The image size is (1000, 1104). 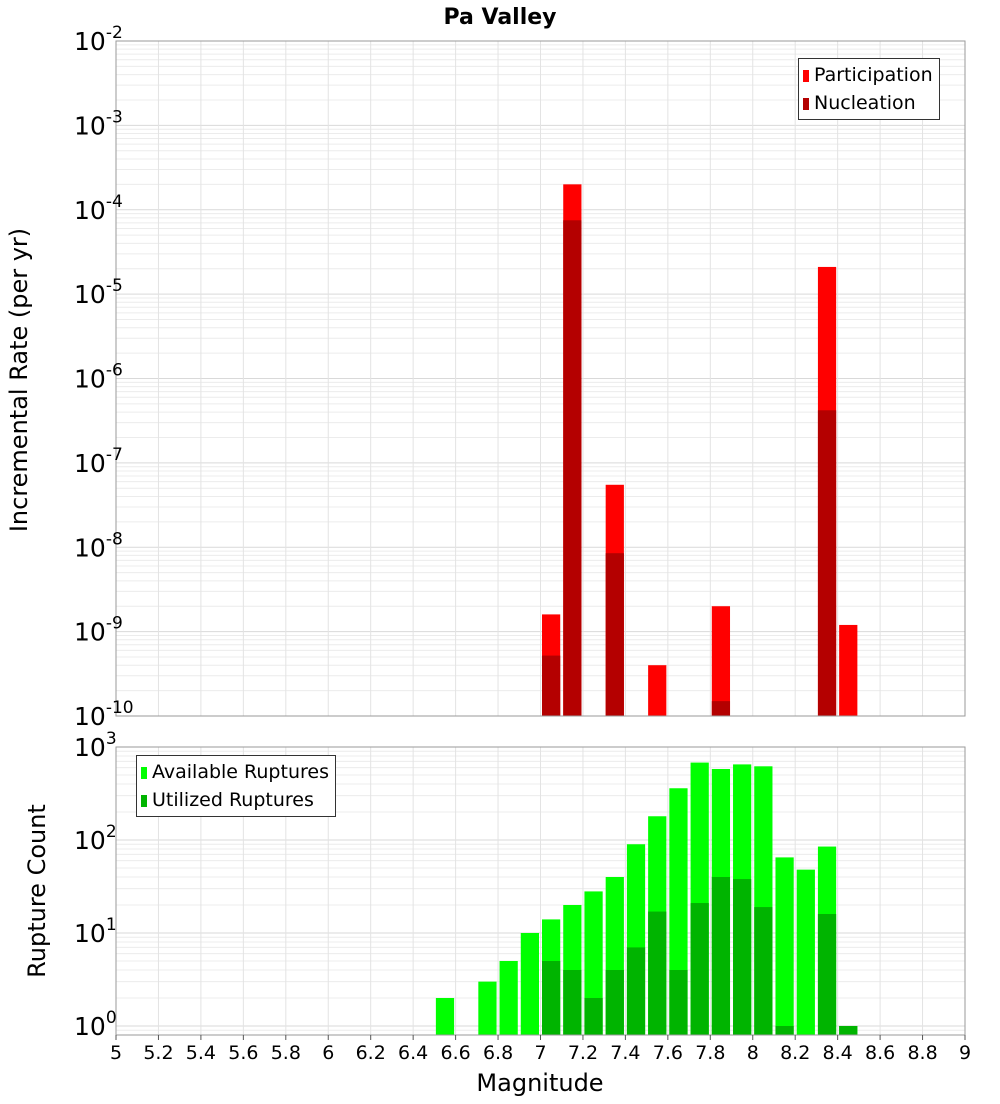 What do you see at coordinates (873, 75) in the screenshot?
I see `legend-label-participation: Participation` at bounding box center [873, 75].